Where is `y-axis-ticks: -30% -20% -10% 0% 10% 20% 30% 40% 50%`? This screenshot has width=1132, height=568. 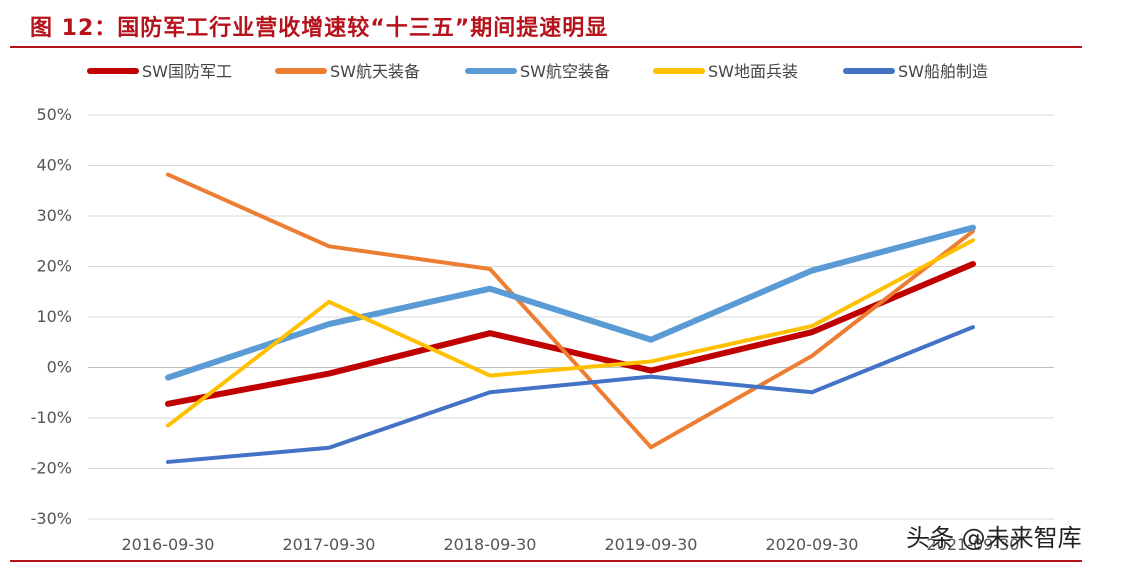 y-axis-ticks: -30% -20% -10% 0% 10% 20% 30% 40% 50% is located at coordinates (51, 316).